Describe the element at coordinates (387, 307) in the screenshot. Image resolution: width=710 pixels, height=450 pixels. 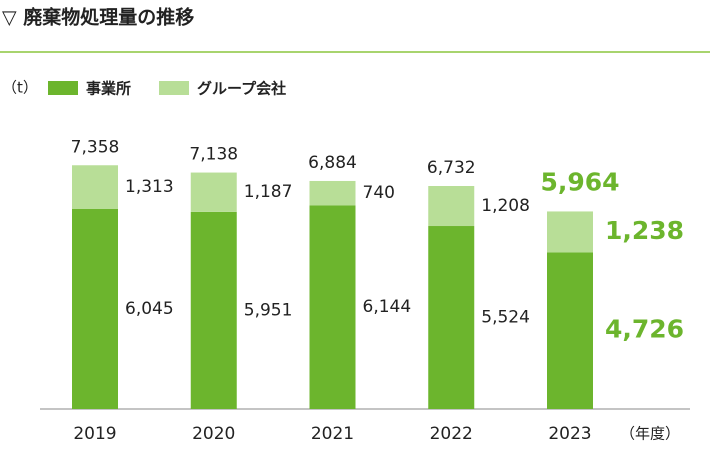
I see `value-label: 6,144` at that location.